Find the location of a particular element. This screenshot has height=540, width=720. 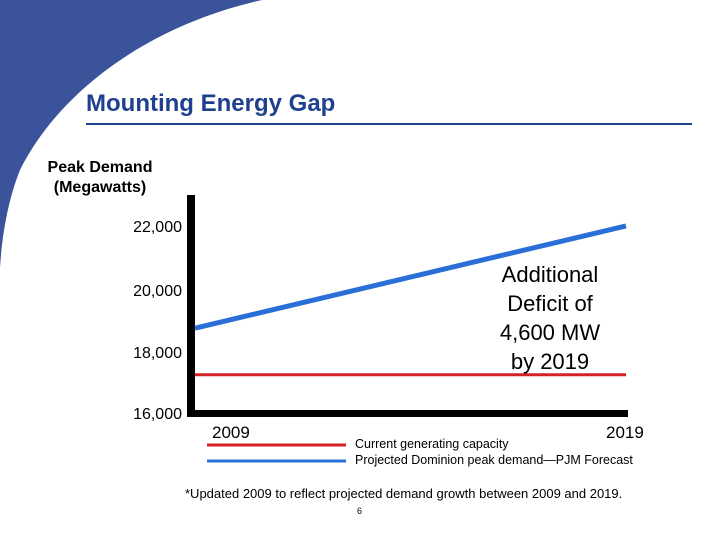

x-axis-line is located at coordinates (407, 413).